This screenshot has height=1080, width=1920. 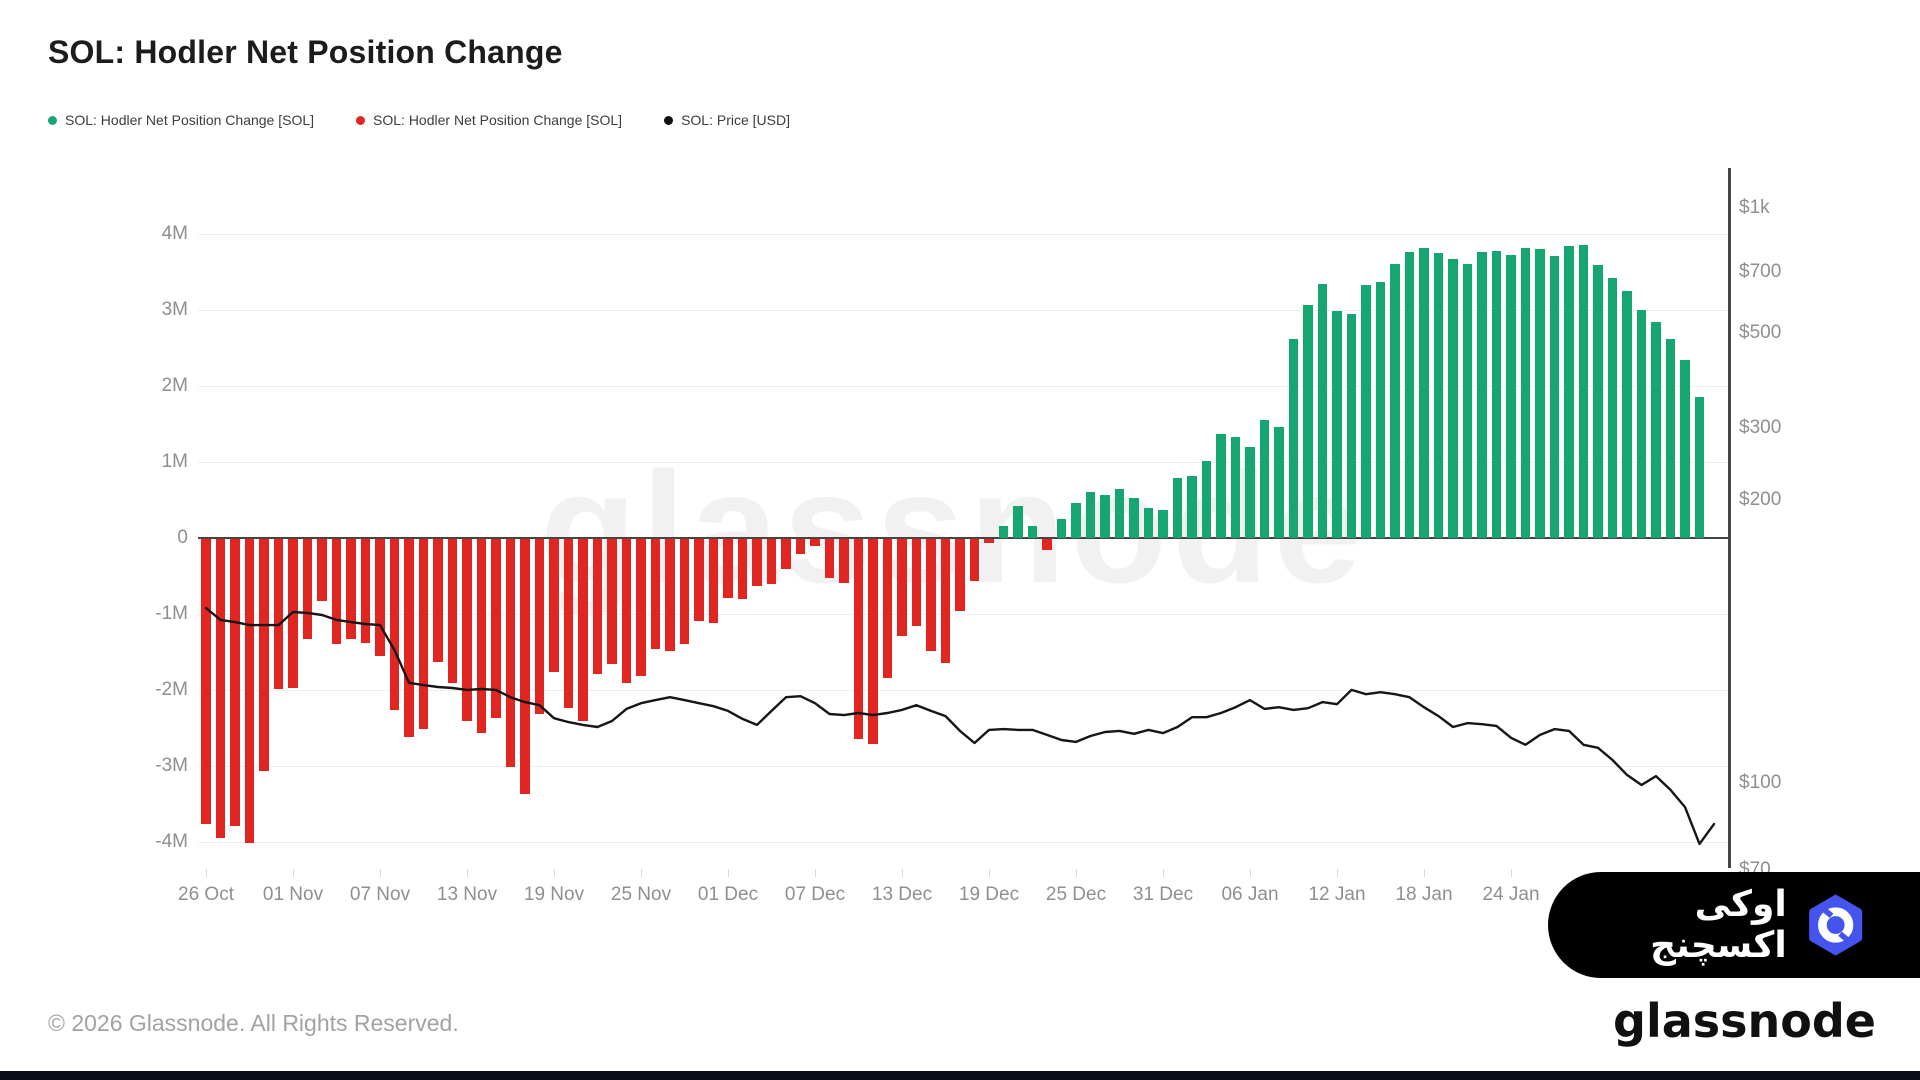 What do you see at coordinates (361, 120) in the screenshot?
I see `legend-dot-red-icon` at bounding box center [361, 120].